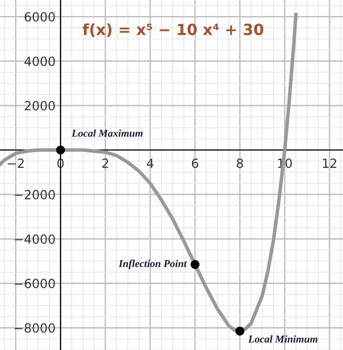 The image size is (343, 350). What do you see at coordinates (329, 163) in the screenshot?
I see `x-tick-label: 12` at bounding box center [329, 163].